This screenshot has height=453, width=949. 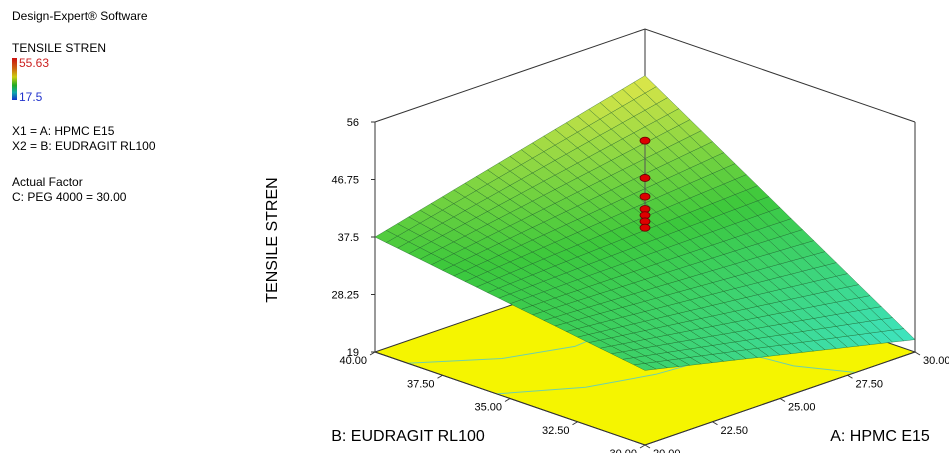 What do you see at coordinates (14, 79) in the screenshot?
I see `colorbar` at bounding box center [14, 79].